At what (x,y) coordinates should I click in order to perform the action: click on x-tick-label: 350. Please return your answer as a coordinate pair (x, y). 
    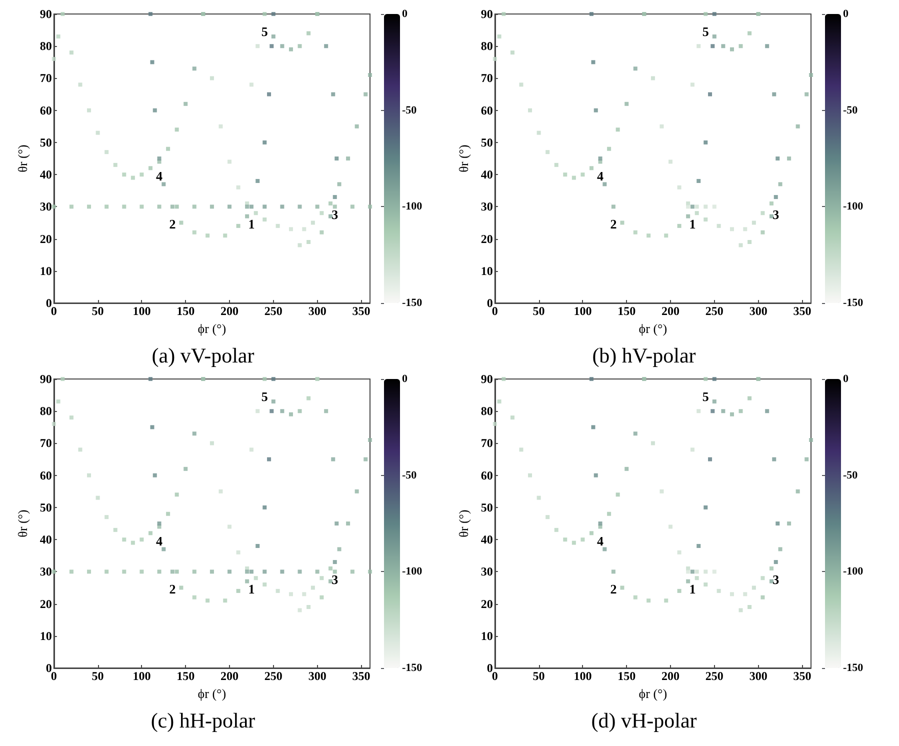
    Looking at the image, I should click on (802, 311).